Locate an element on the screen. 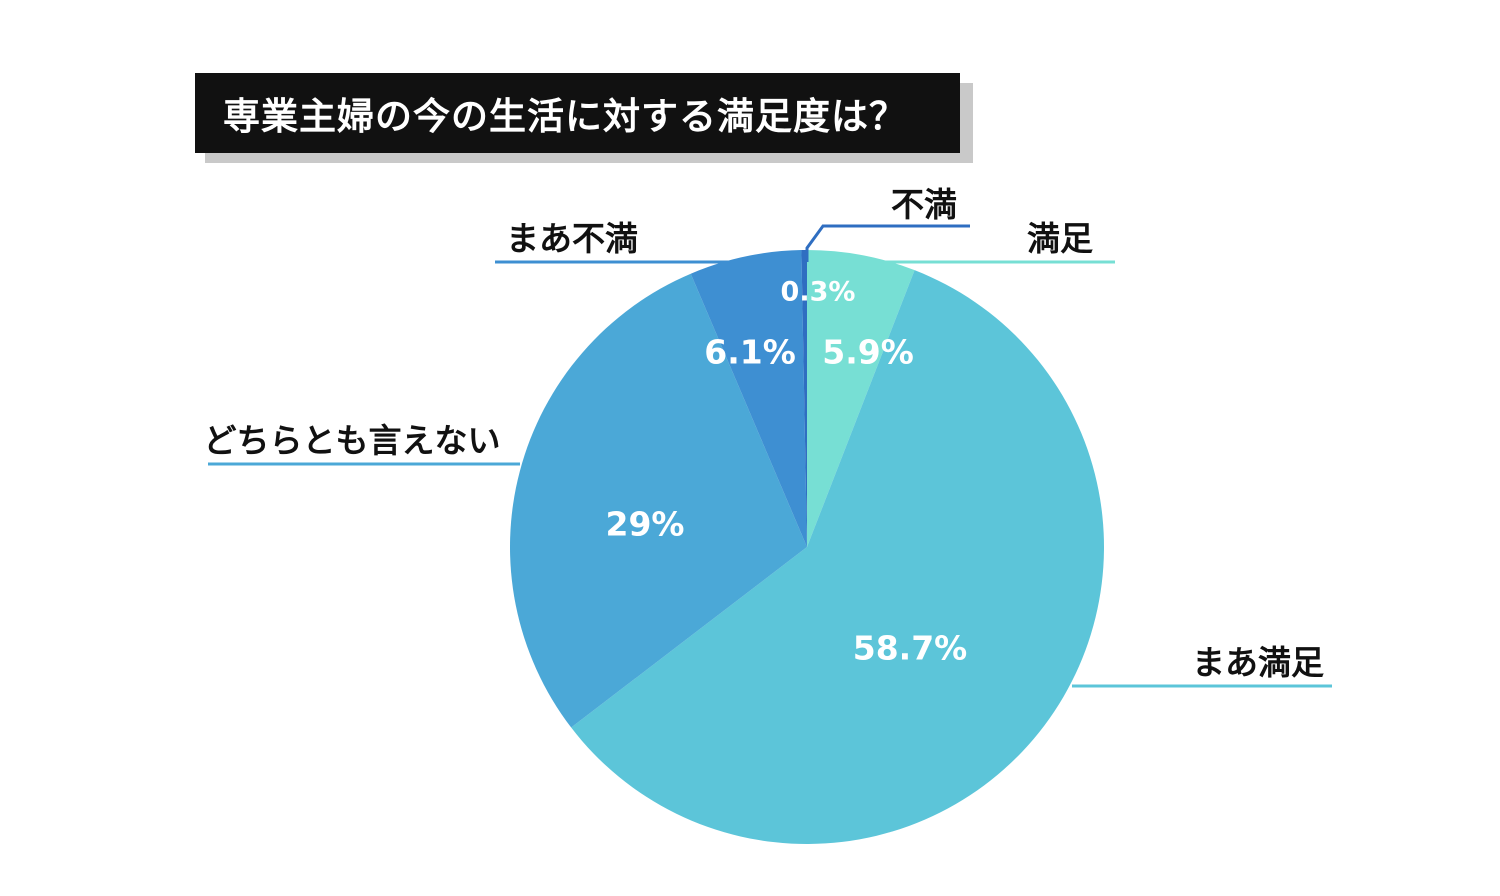 This screenshot has width=1500, height=896. slice-category-label: 満足 is located at coordinates (1060, 238).